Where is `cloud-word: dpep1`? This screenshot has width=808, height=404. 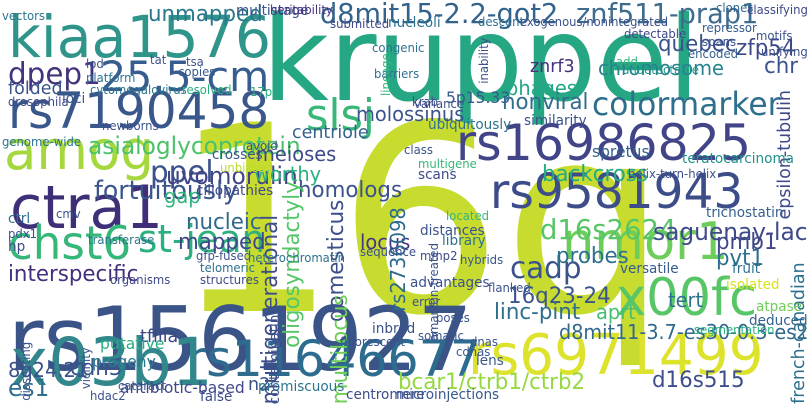
cloud-word: dpep1 is located at coordinates (54, 74).